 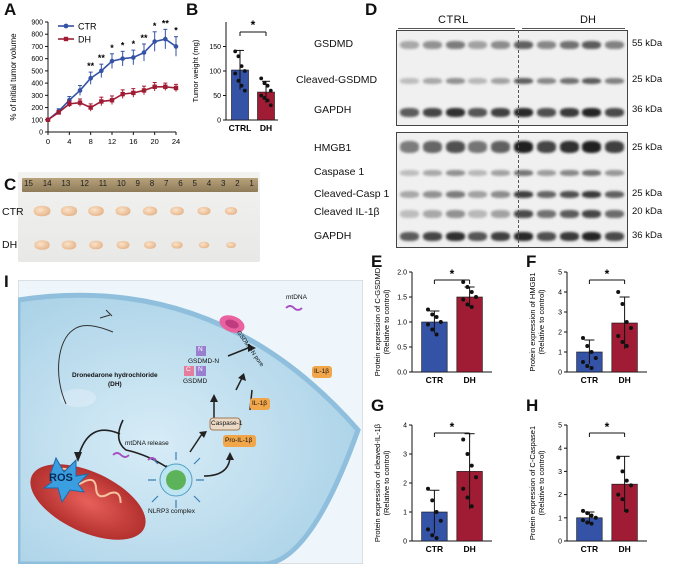 What do you see at coordinates (102, 58) in the screenshot?
I see `significance-star: **` at bounding box center [102, 58].